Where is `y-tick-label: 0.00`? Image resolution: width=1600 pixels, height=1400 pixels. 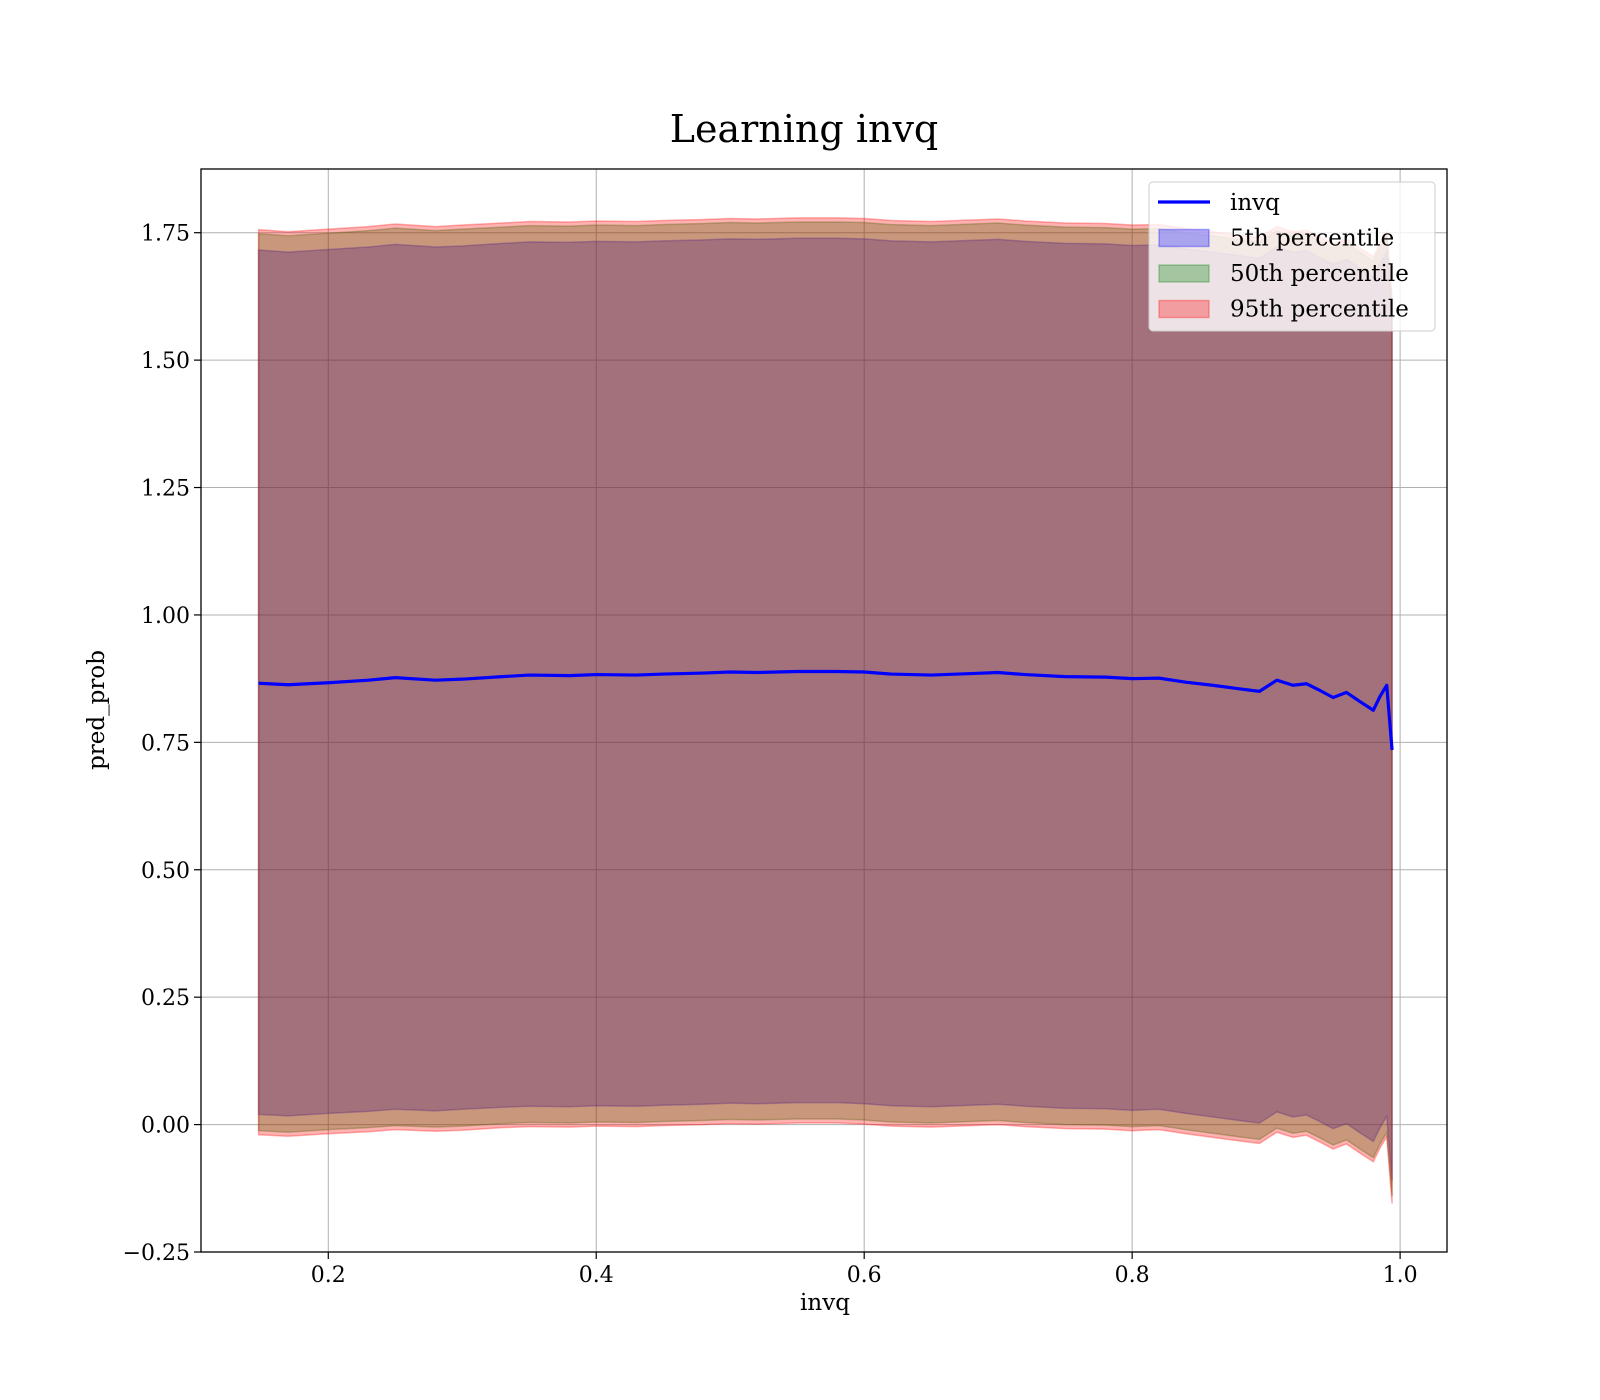
y-tick-label: 0.00 is located at coordinates (165, 1126).